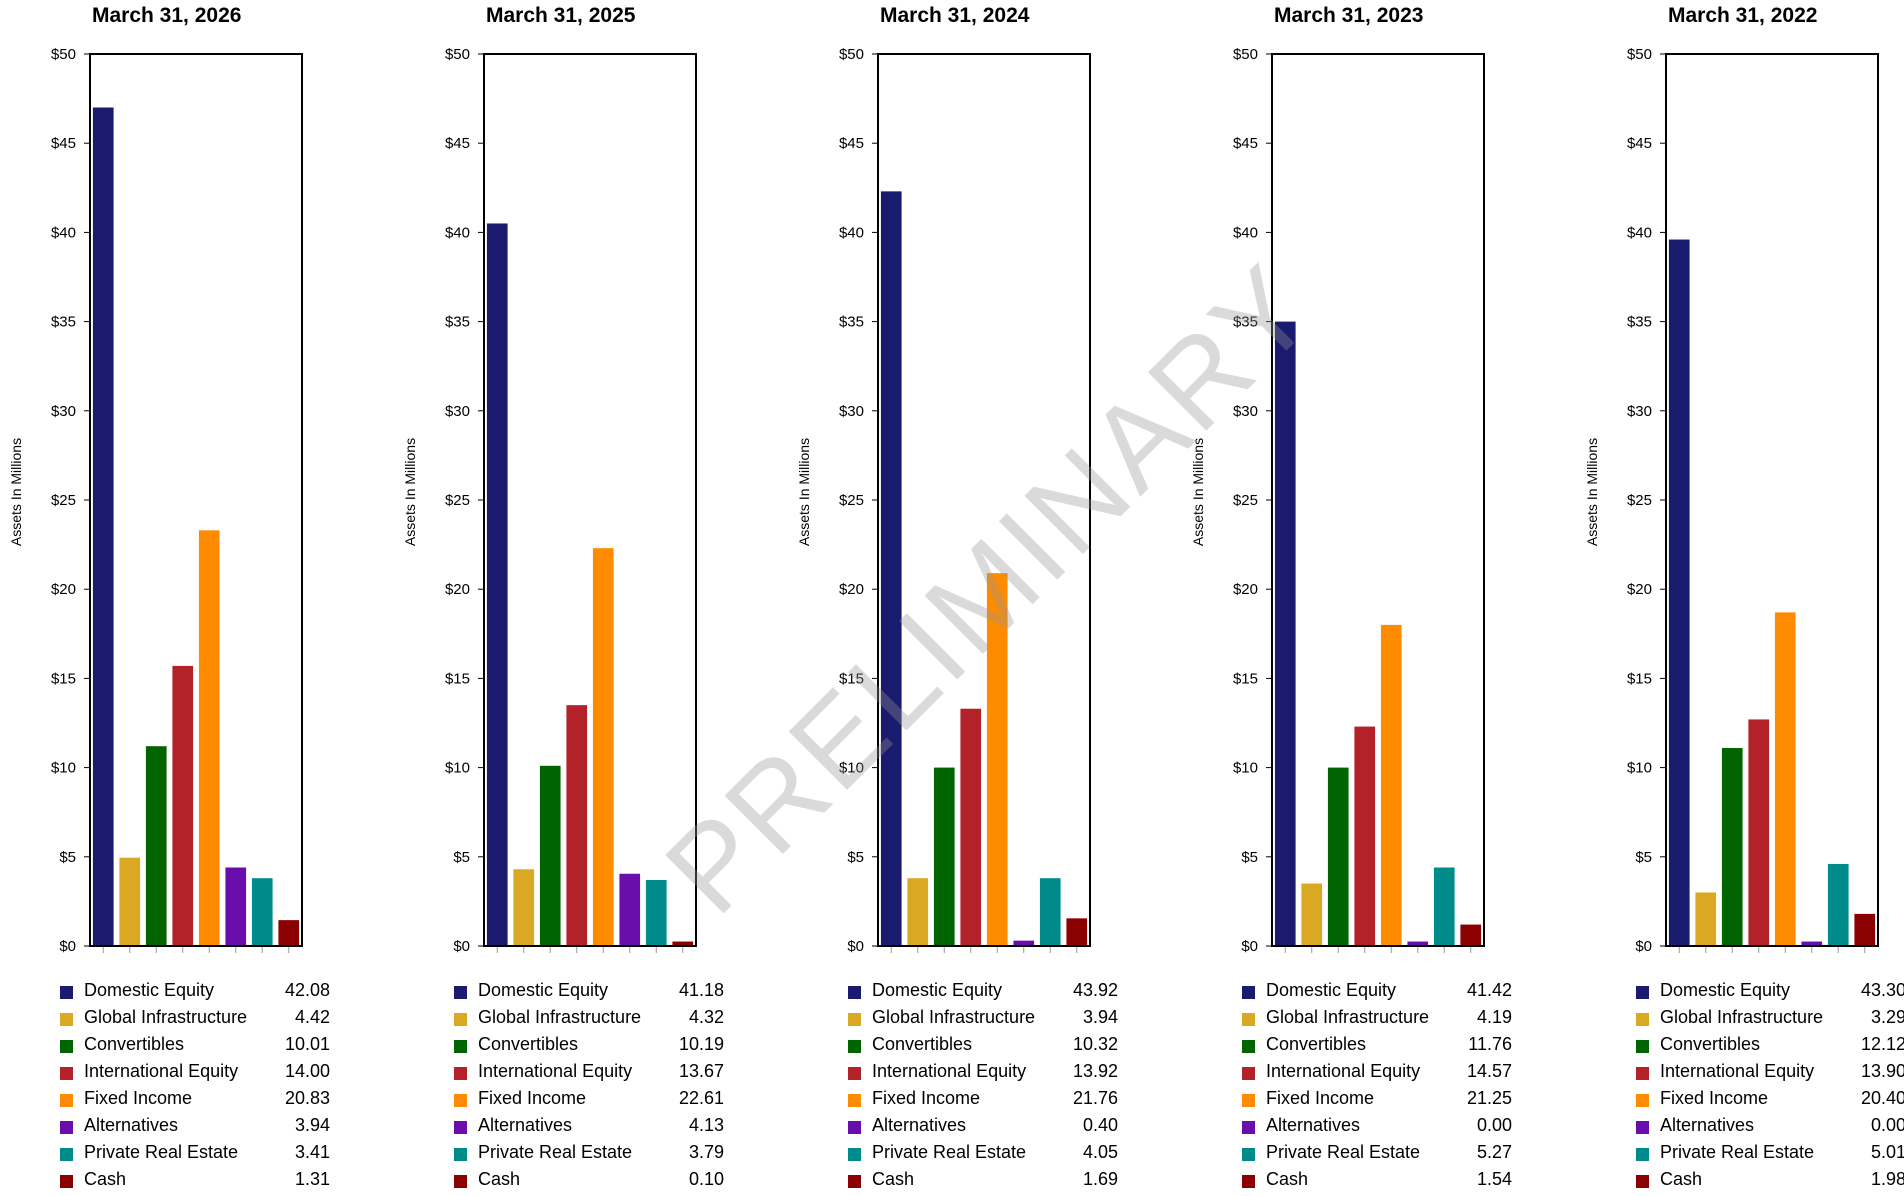  I want to click on chart-title: March 31, 2024, so click(955, 15).